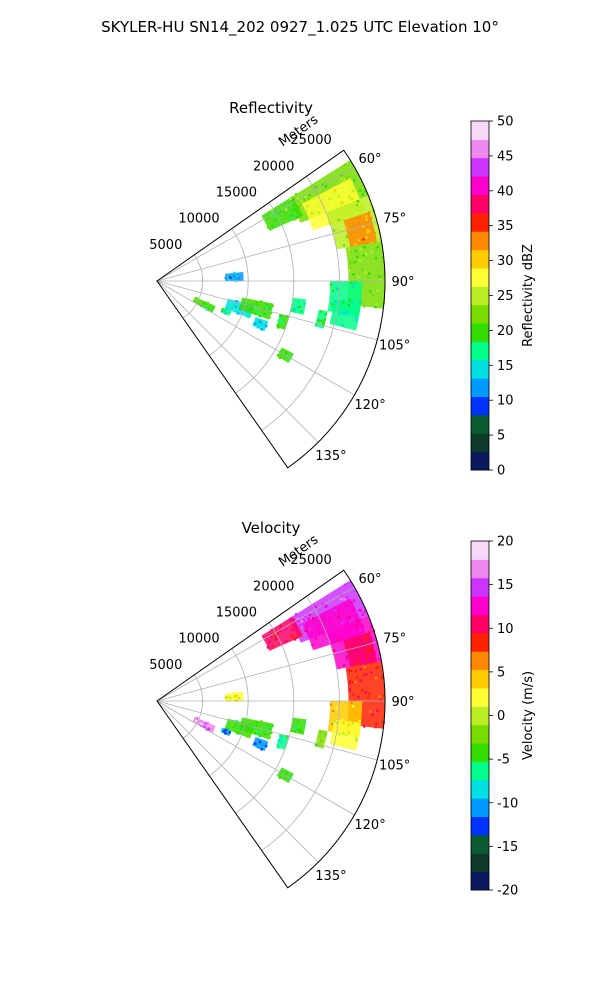  What do you see at coordinates (505, 366) in the screenshot?
I see `colorbar-tick-label: 15` at bounding box center [505, 366].